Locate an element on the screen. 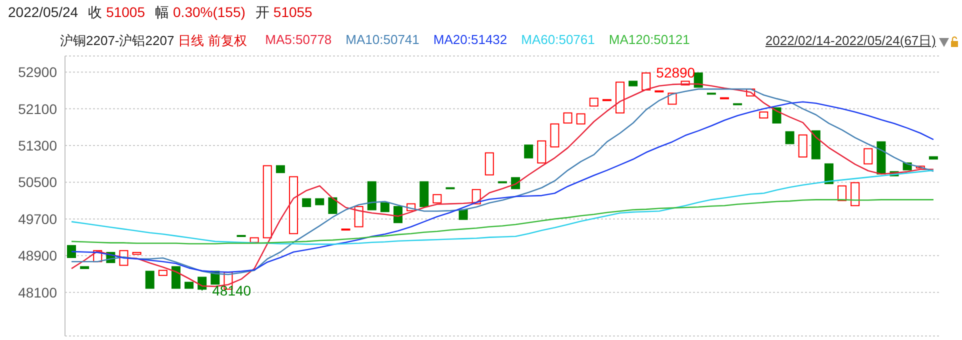 The image size is (962, 340). y-tick-label: 51300 is located at coordinates (38, 145).